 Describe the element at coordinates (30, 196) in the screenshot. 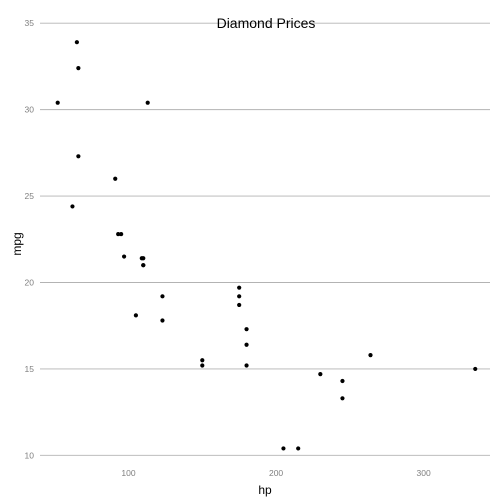

I see `y-tick-label: 25` at that location.